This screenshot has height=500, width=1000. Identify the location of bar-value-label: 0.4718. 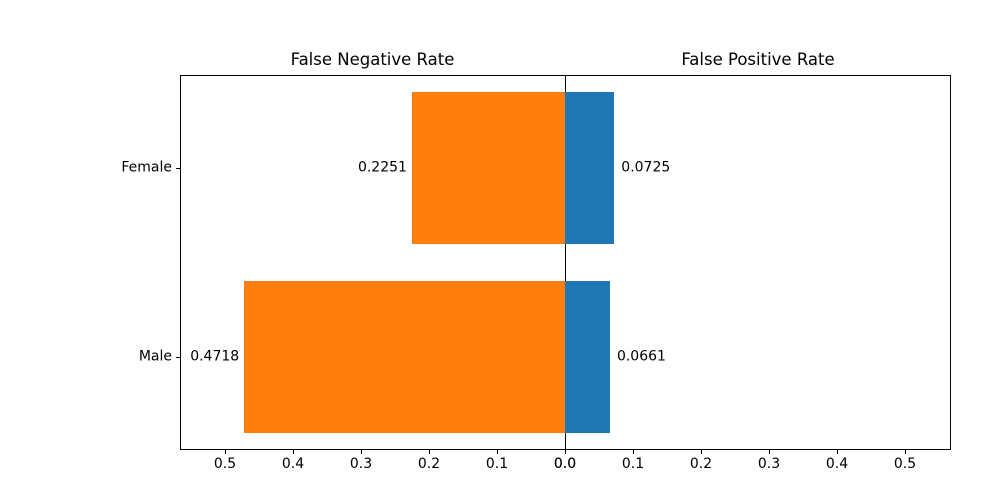
(215, 356).